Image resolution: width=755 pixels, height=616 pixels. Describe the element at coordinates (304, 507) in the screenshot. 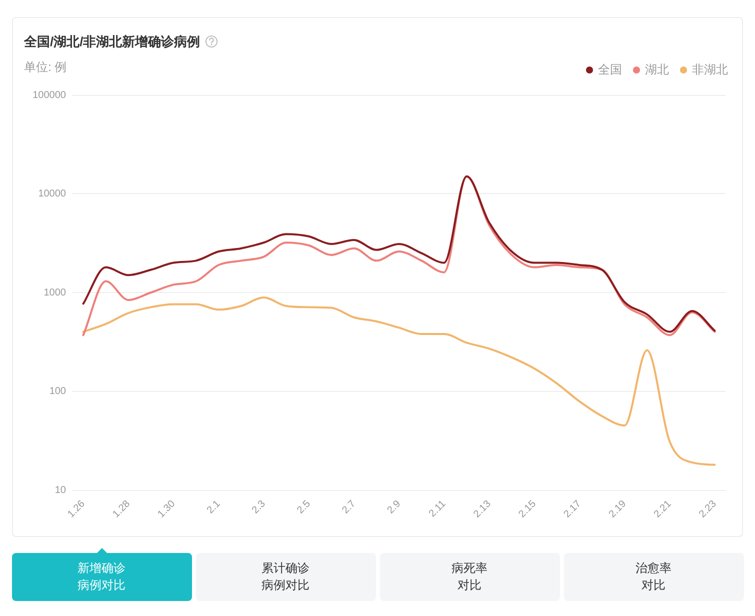

I see `x-tick-label: 2.5` at that location.